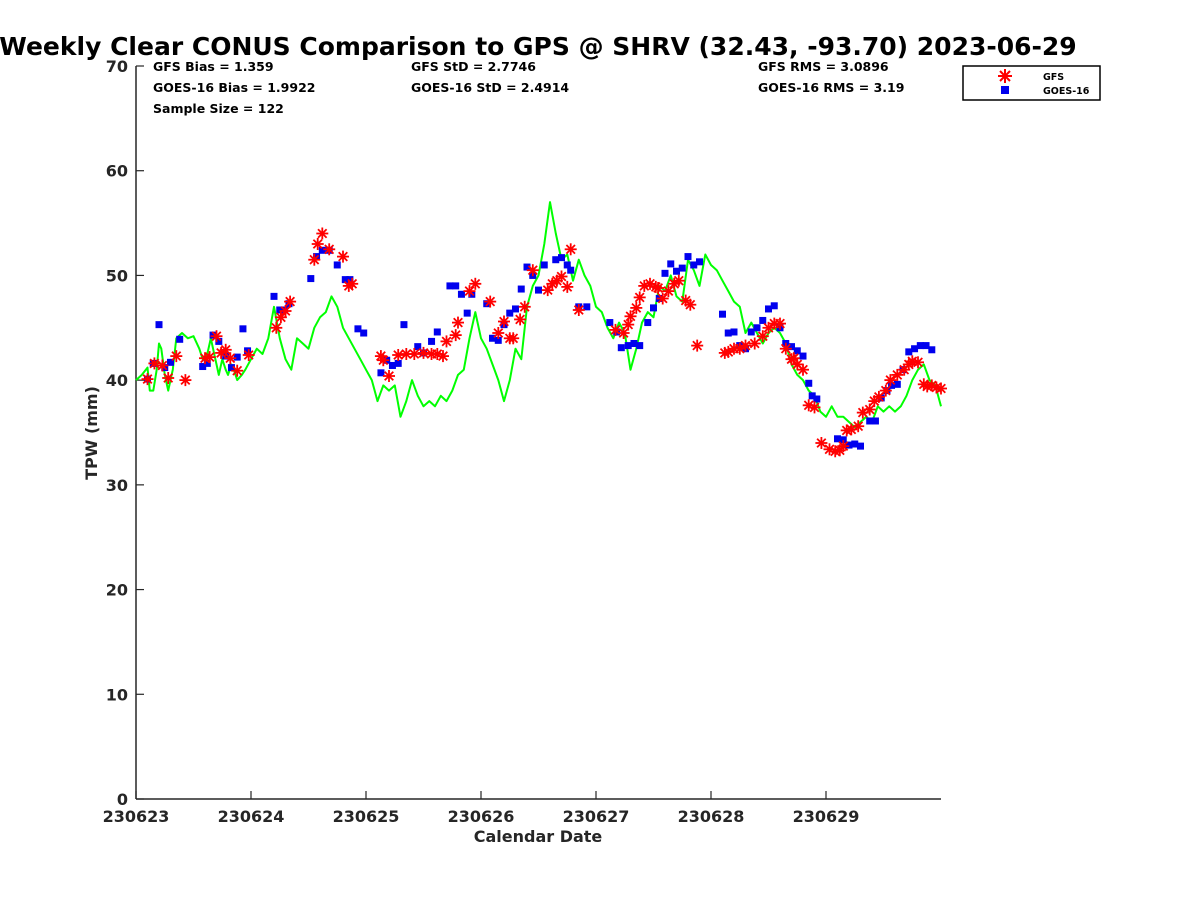  Describe the element at coordinates (117, 275) in the screenshot. I see `y-tick-label: 50` at that location.